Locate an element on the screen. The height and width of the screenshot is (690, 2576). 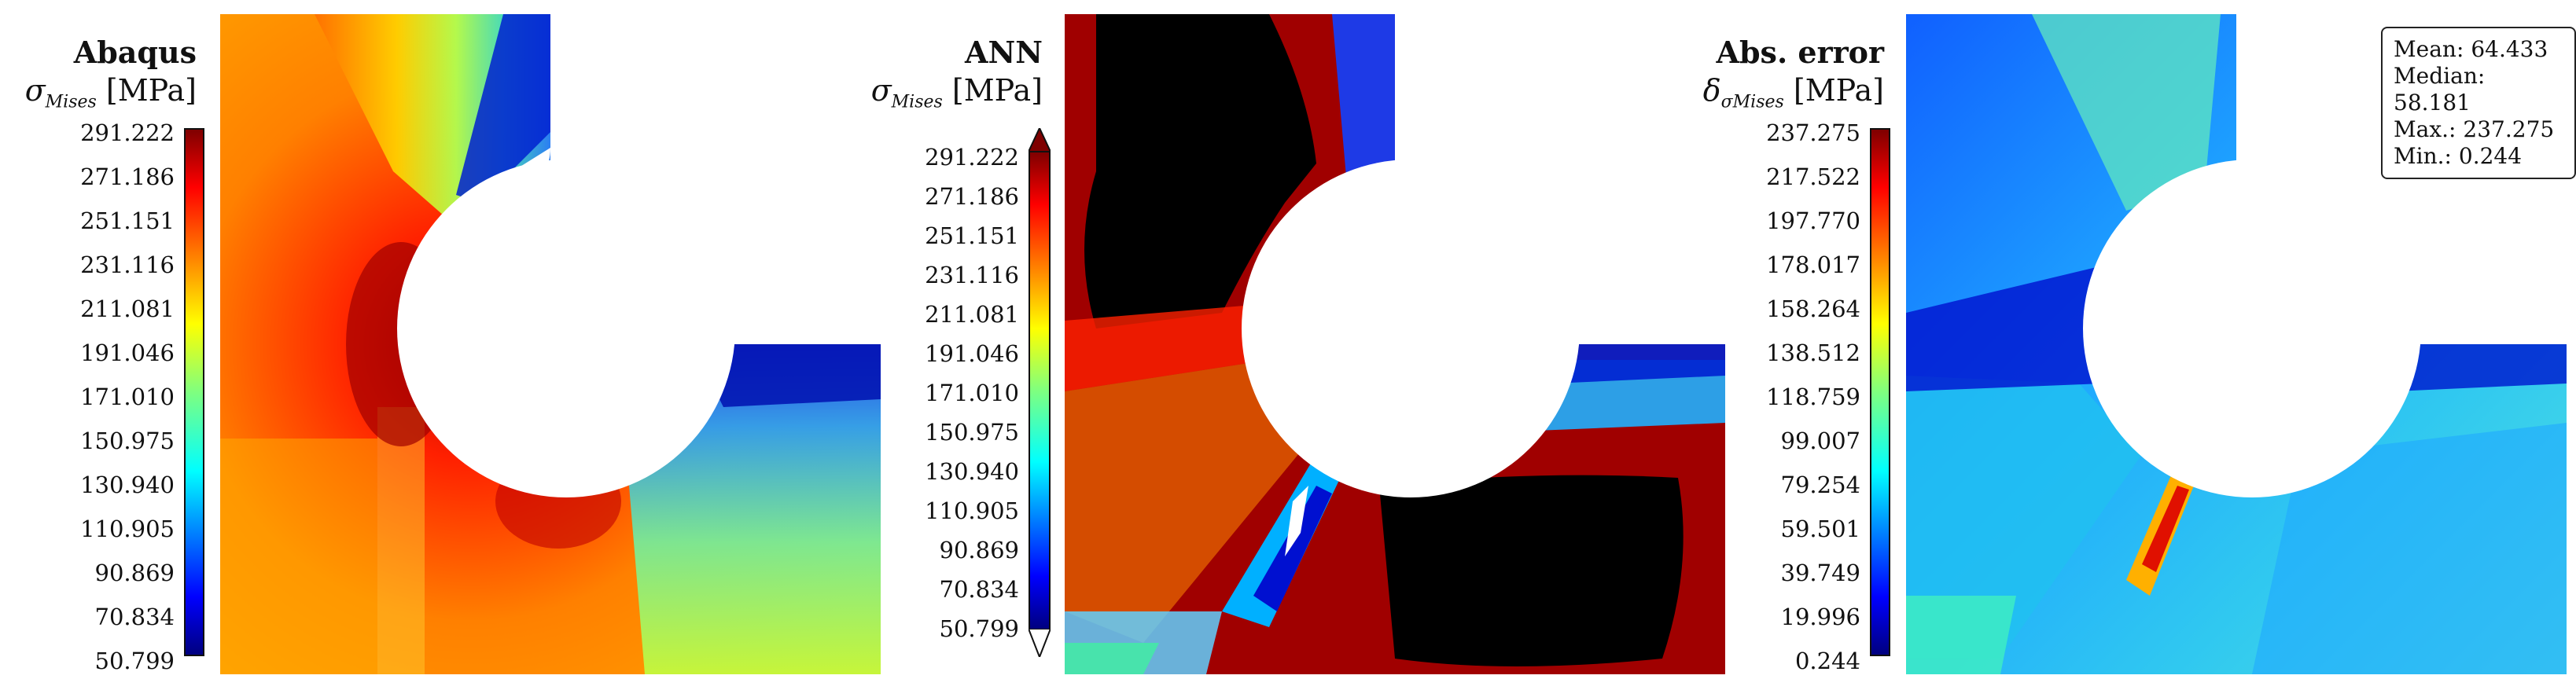
tick-label: 138.512 is located at coordinates (1813, 352).